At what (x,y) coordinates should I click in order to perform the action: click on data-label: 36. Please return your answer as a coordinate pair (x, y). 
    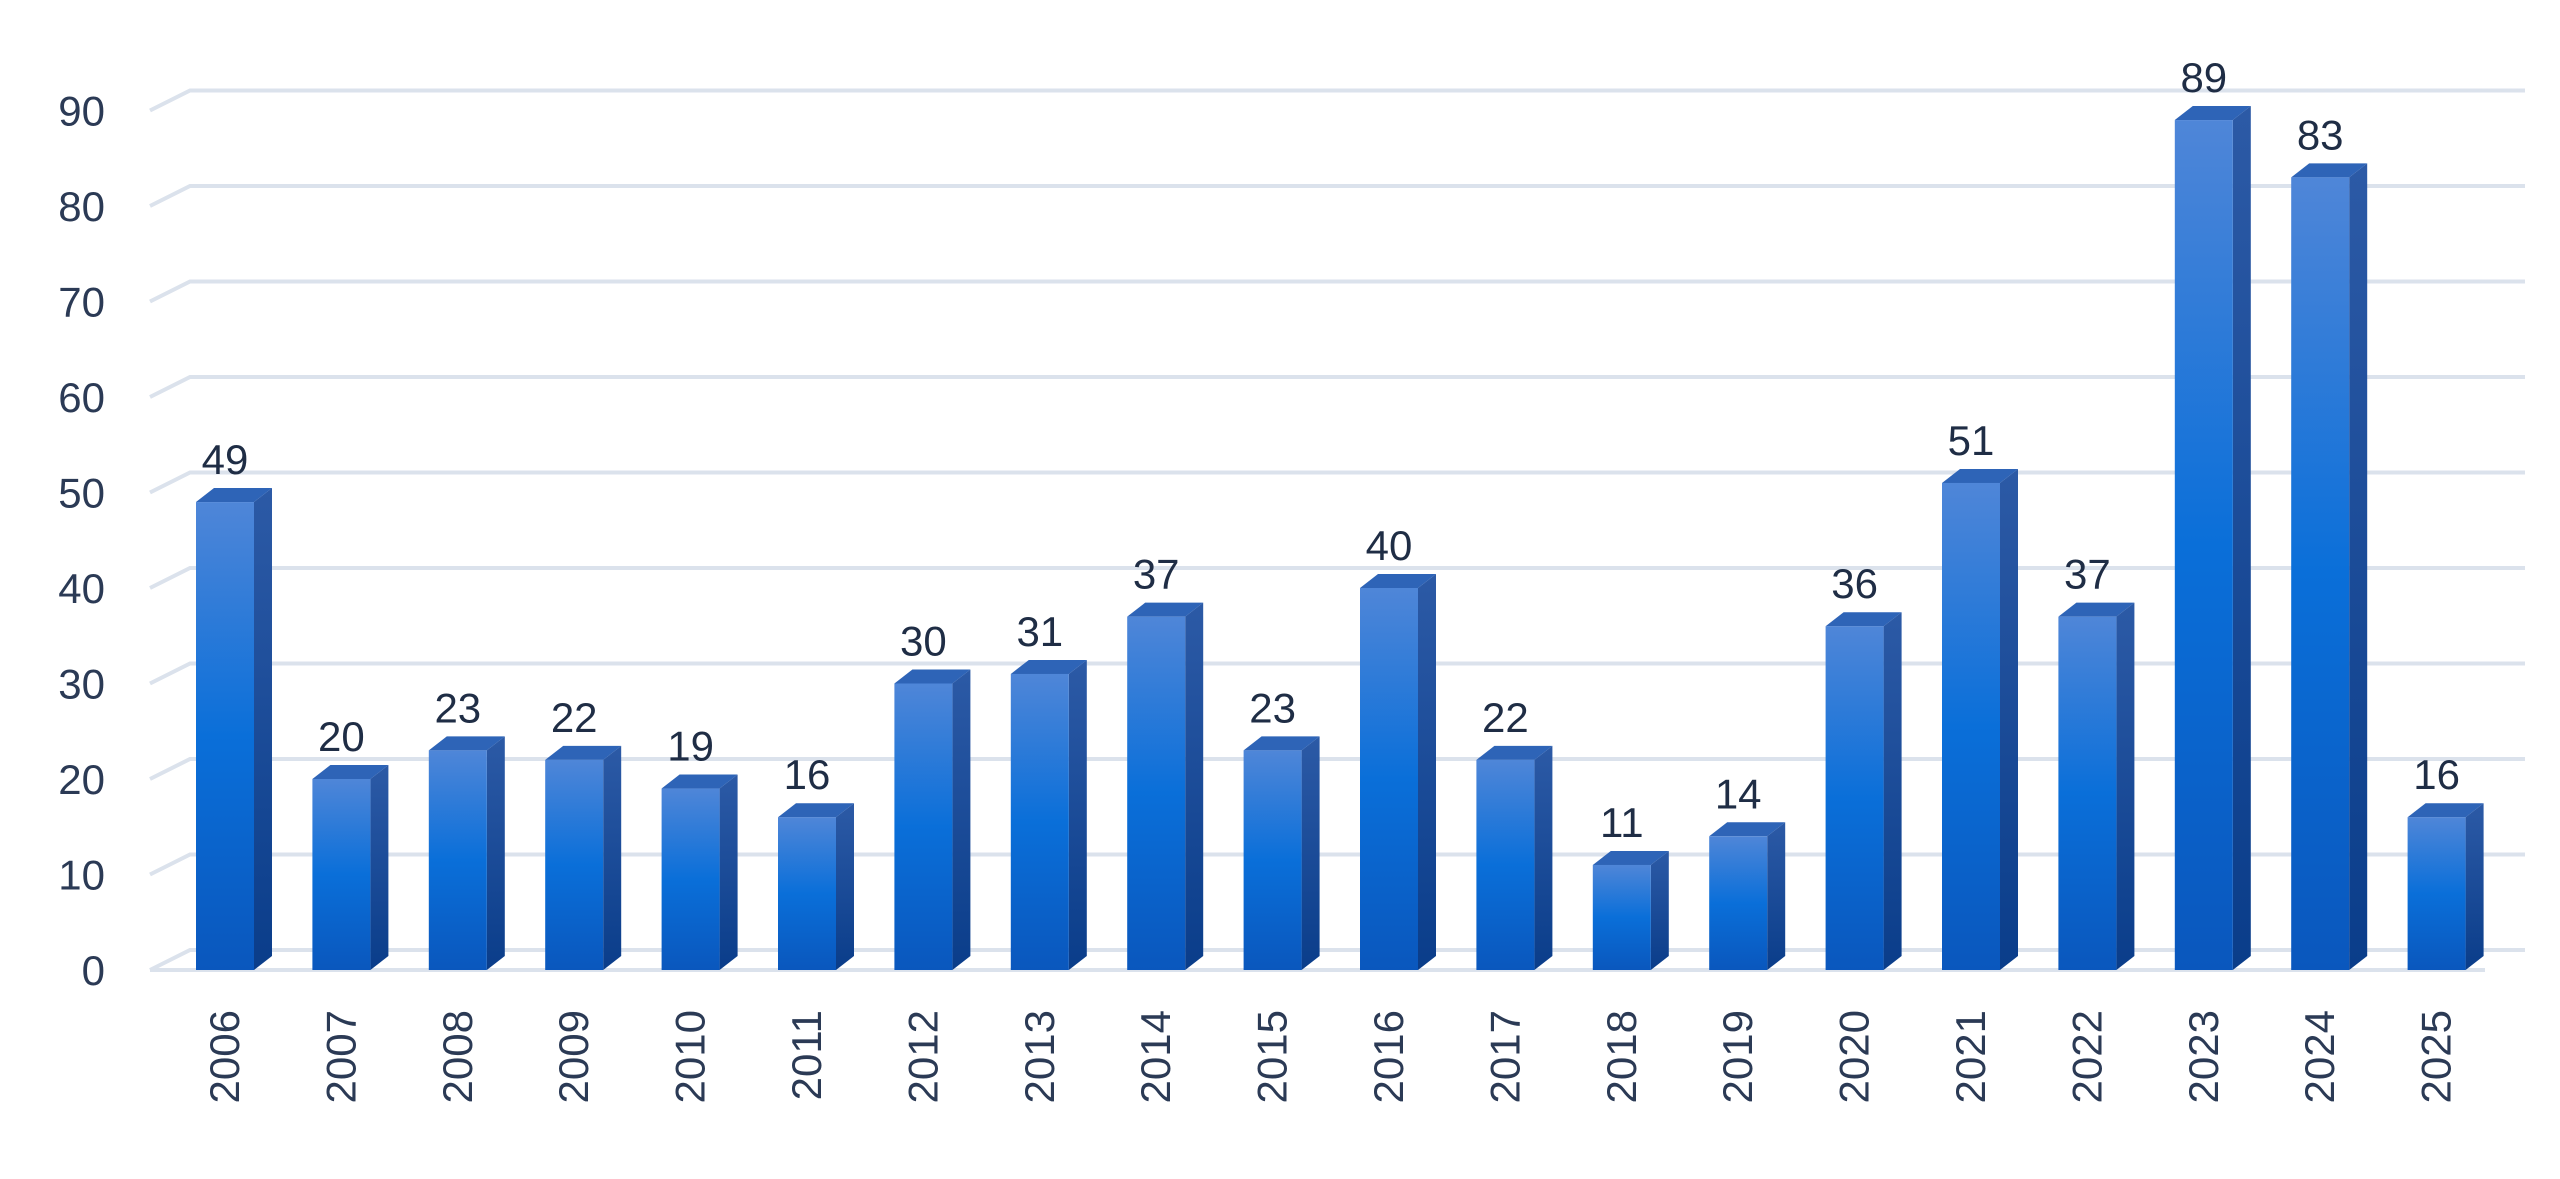
    Looking at the image, I should click on (1854, 583).